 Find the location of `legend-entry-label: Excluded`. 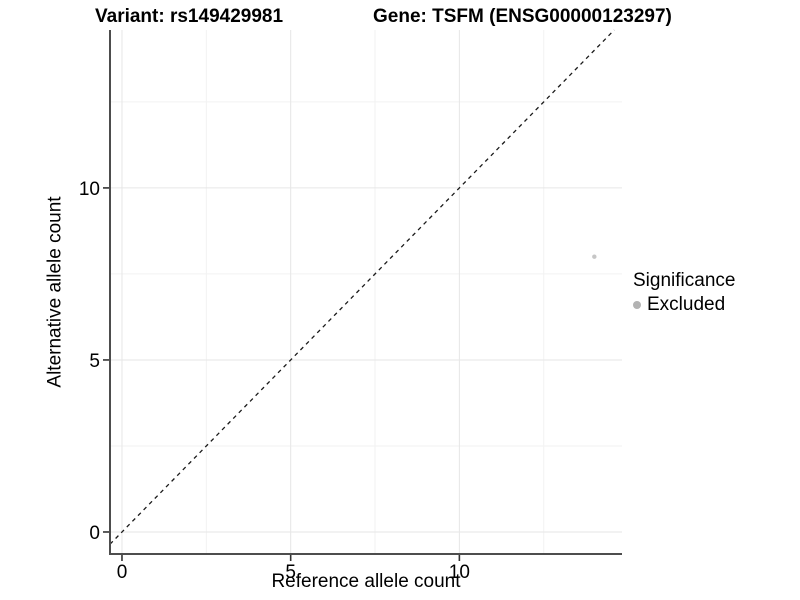

legend-entry-label: Excluded is located at coordinates (686, 304).